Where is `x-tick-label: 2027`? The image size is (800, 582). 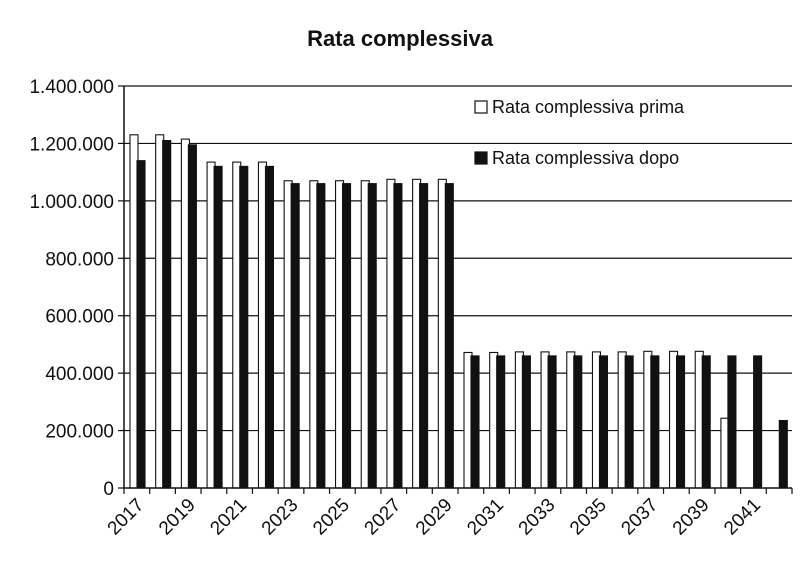
x-tick-label: 2027 is located at coordinates (383, 517).